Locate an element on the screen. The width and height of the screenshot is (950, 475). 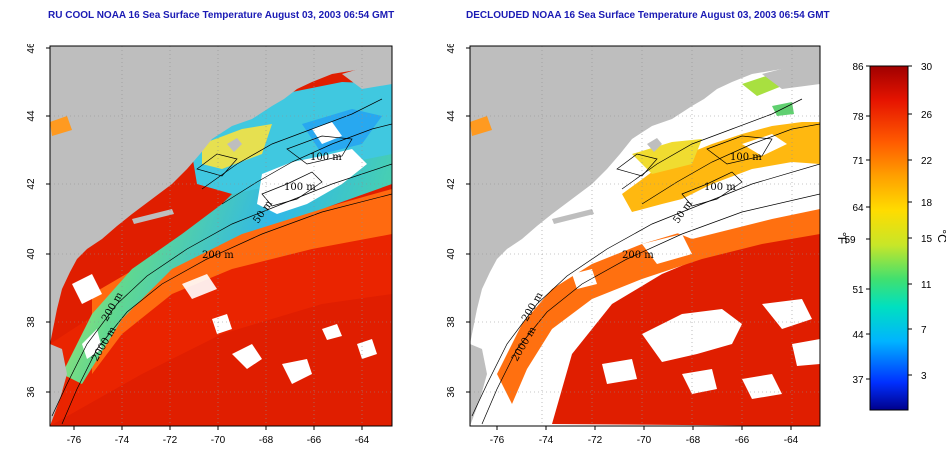
c-tick: 15 is located at coordinates (927, 239).